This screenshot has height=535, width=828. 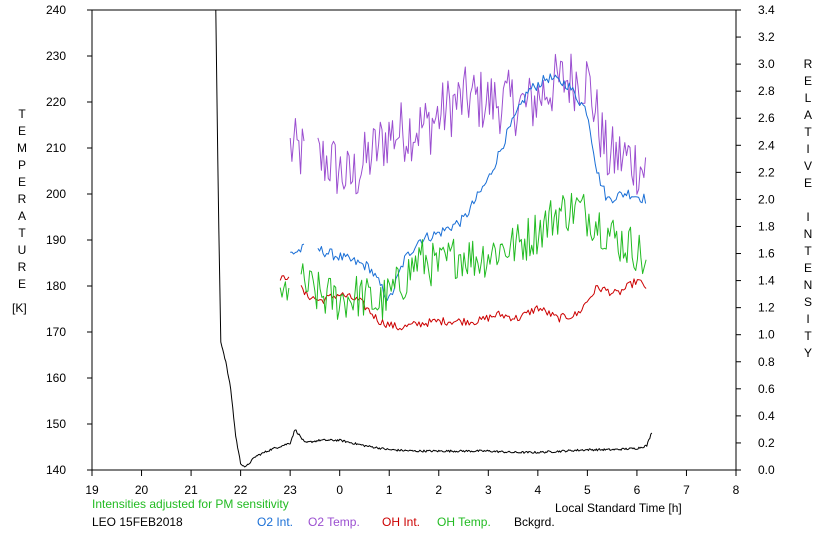 What do you see at coordinates (56, 240) in the screenshot?
I see `left-tick-label: 190` at bounding box center [56, 240].